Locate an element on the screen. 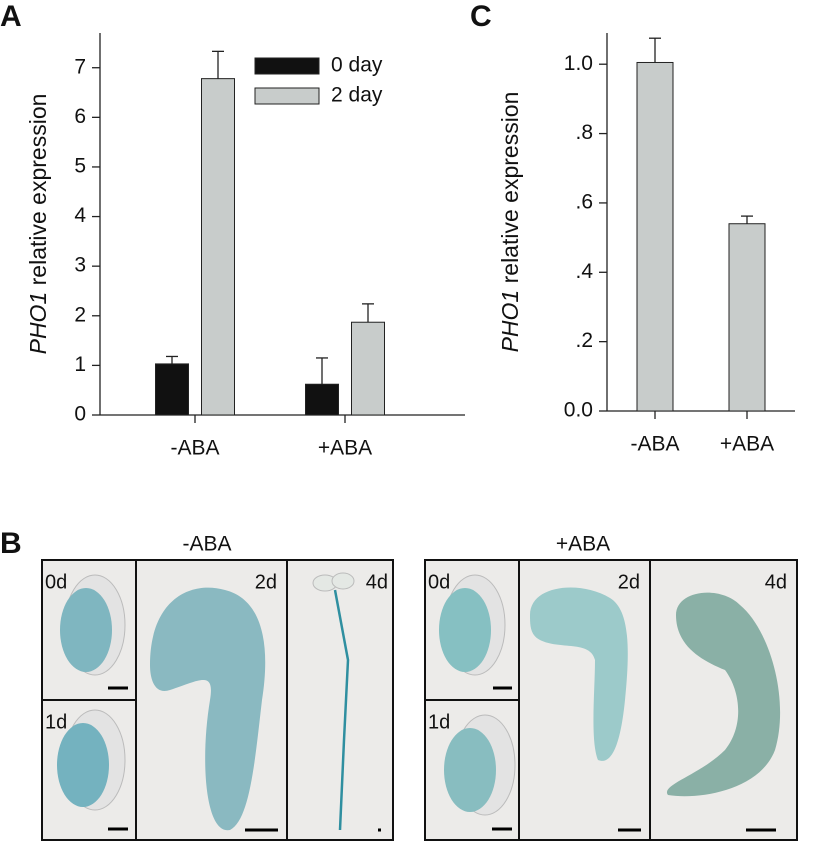 Image resolution: width=813 pixels, height=843 pixels. photo-frame is located at coordinates (340, 700).